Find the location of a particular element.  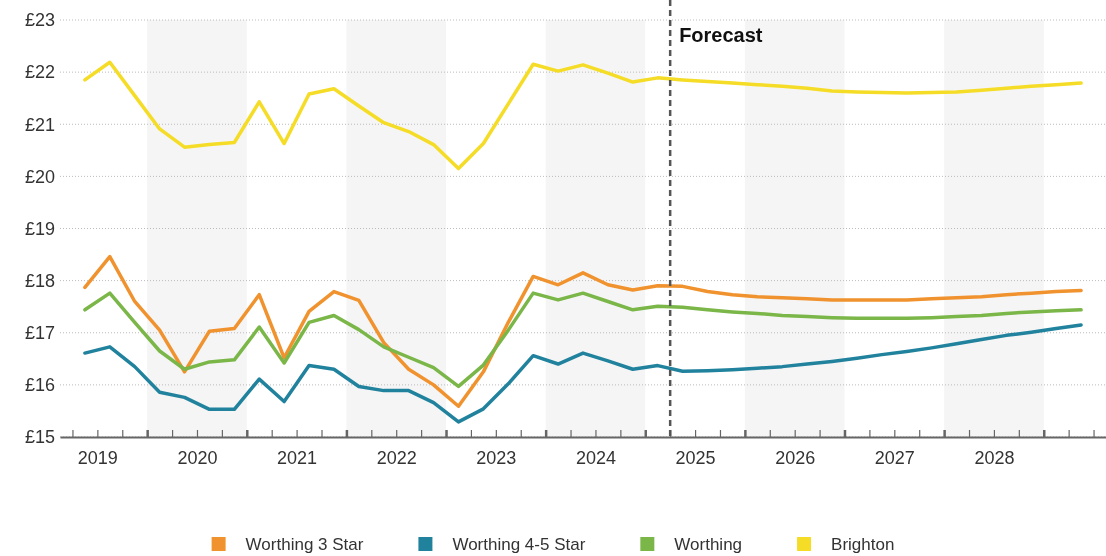

y-tick-label: £16 is located at coordinates (39, 385).